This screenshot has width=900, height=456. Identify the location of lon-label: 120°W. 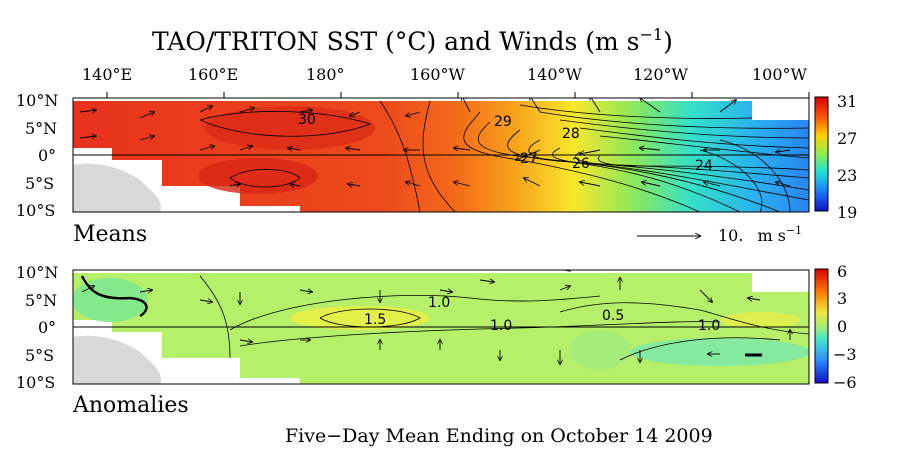
(661, 74).